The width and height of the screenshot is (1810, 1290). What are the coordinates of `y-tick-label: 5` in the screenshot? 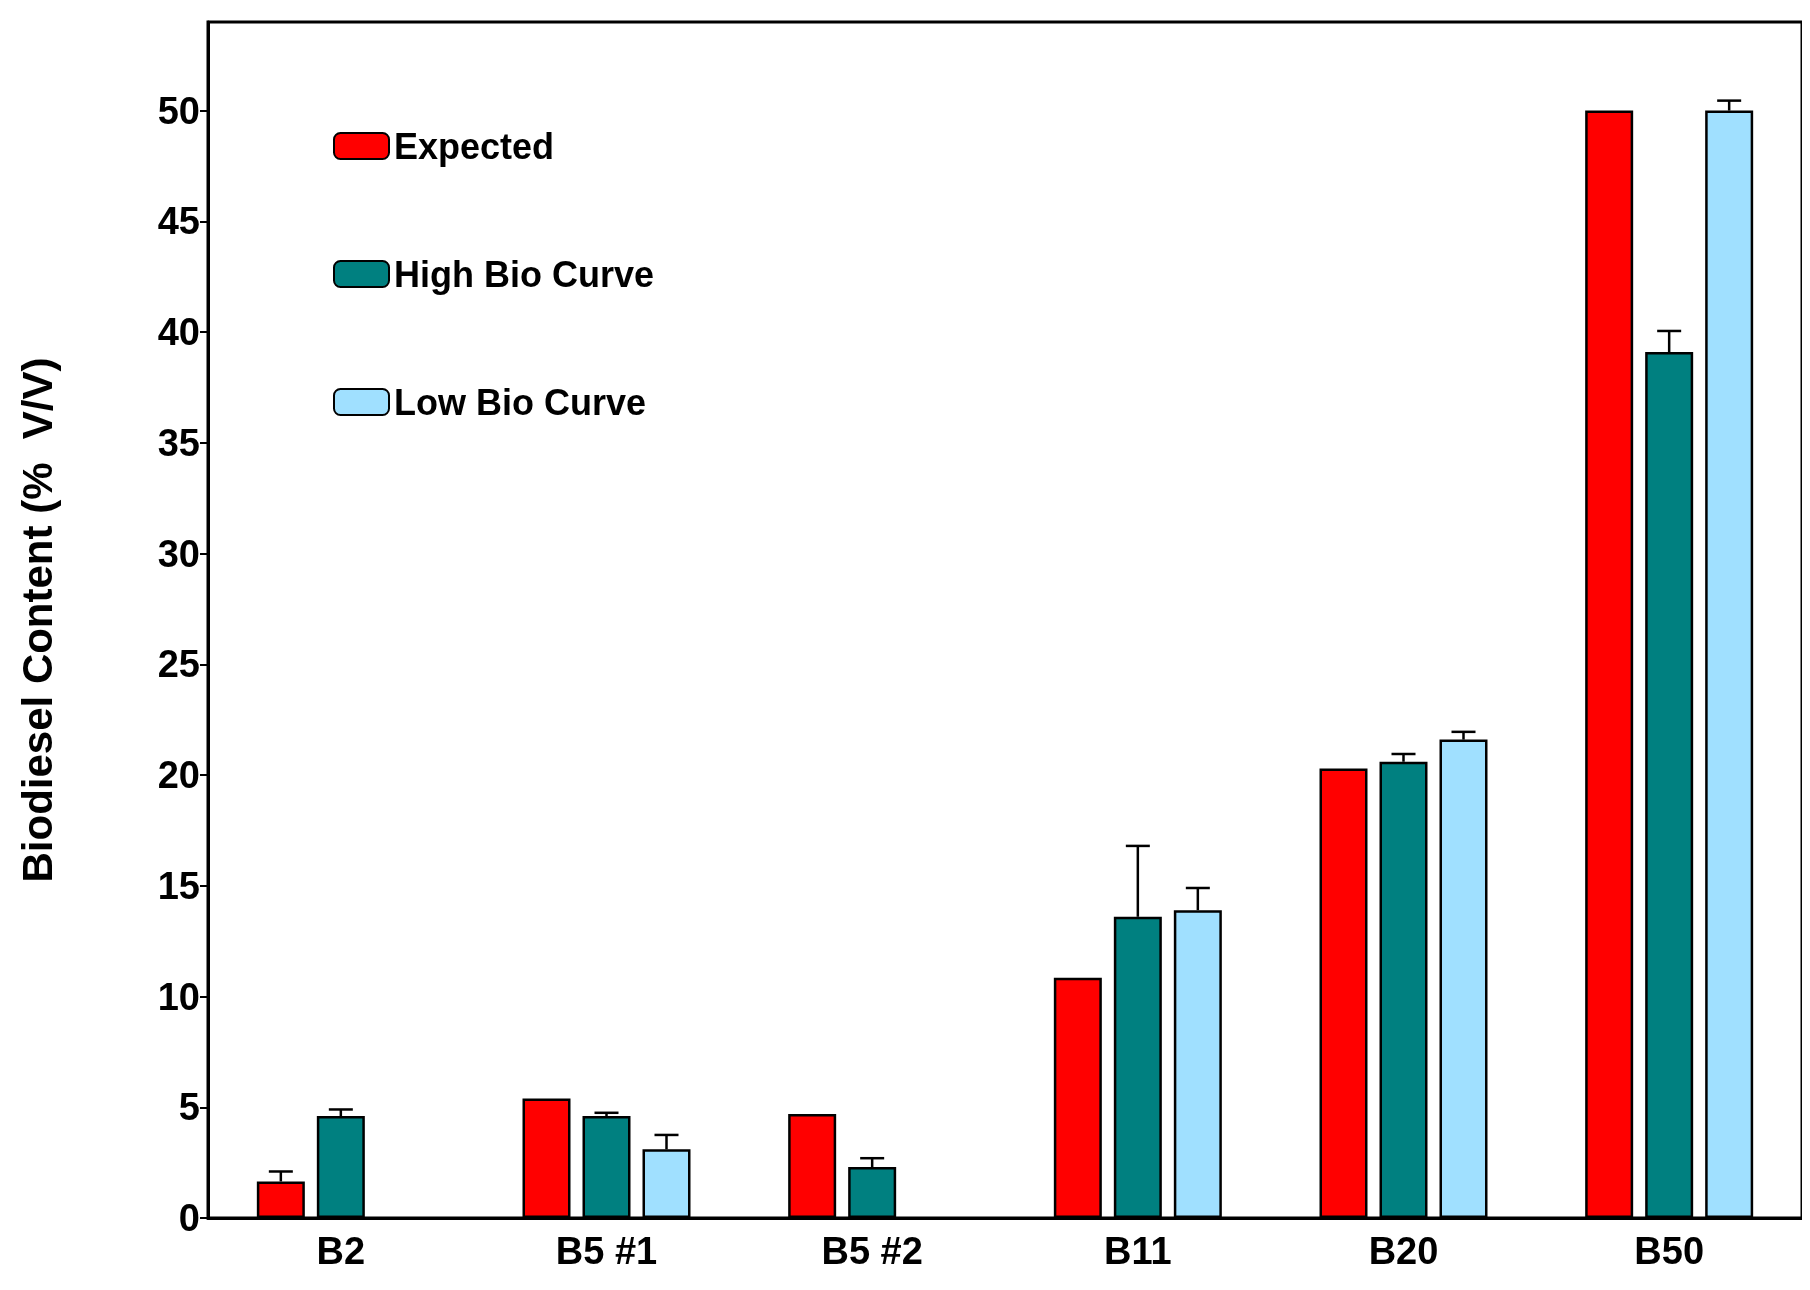 It's located at (189, 1107).